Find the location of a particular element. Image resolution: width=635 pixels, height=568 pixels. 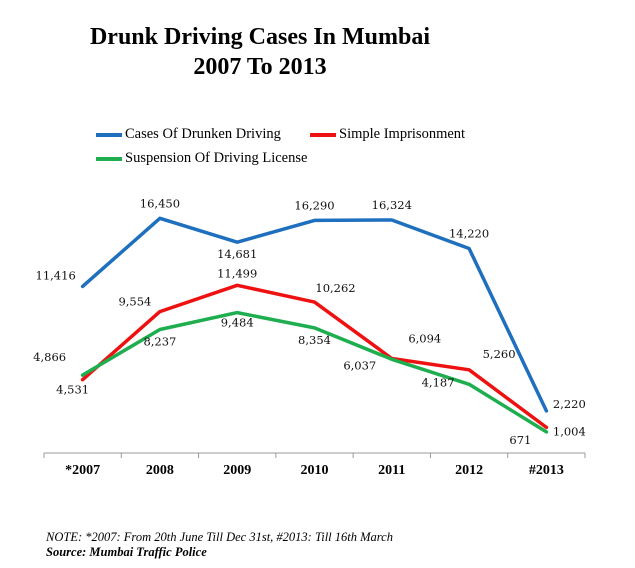

data-label: 4,531 is located at coordinates (72, 390).